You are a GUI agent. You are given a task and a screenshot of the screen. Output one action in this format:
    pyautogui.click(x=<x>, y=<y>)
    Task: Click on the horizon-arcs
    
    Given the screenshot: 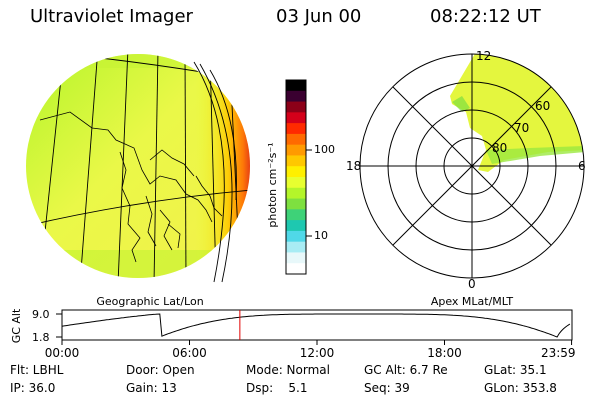 What is the action you would take?
    pyautogui.click(x=215, y=172)
    